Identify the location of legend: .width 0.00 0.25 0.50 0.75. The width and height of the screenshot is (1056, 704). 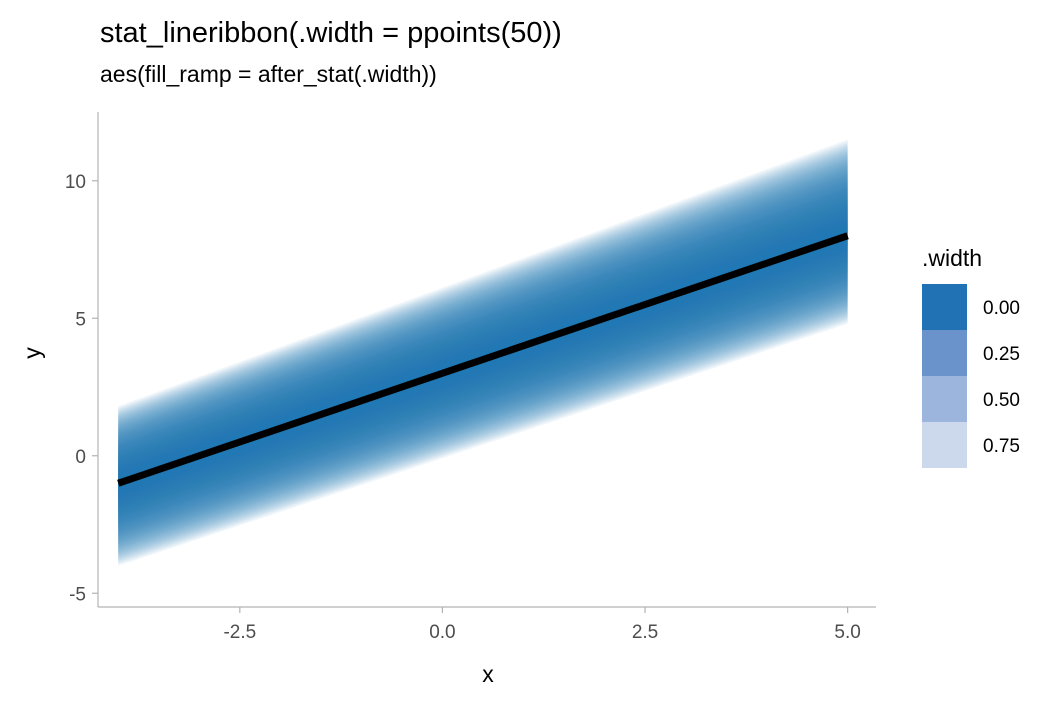
(971, 356).